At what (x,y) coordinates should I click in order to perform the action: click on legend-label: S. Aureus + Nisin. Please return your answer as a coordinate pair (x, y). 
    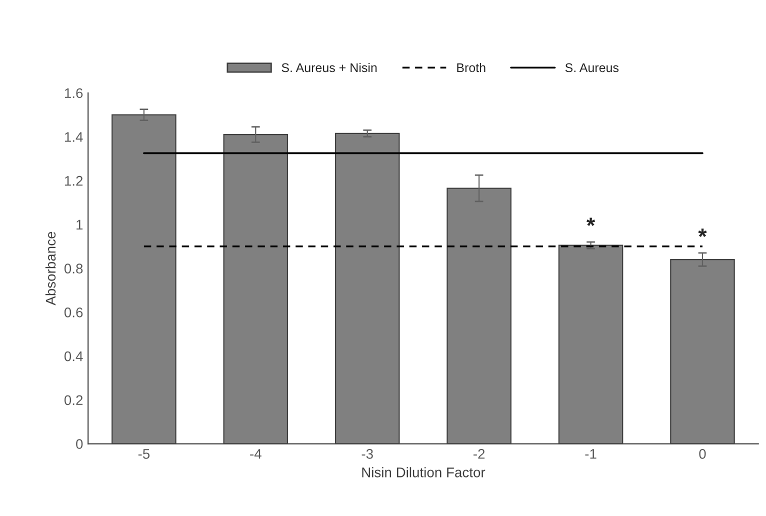
    Looking at the image, I should click on (329, 67).